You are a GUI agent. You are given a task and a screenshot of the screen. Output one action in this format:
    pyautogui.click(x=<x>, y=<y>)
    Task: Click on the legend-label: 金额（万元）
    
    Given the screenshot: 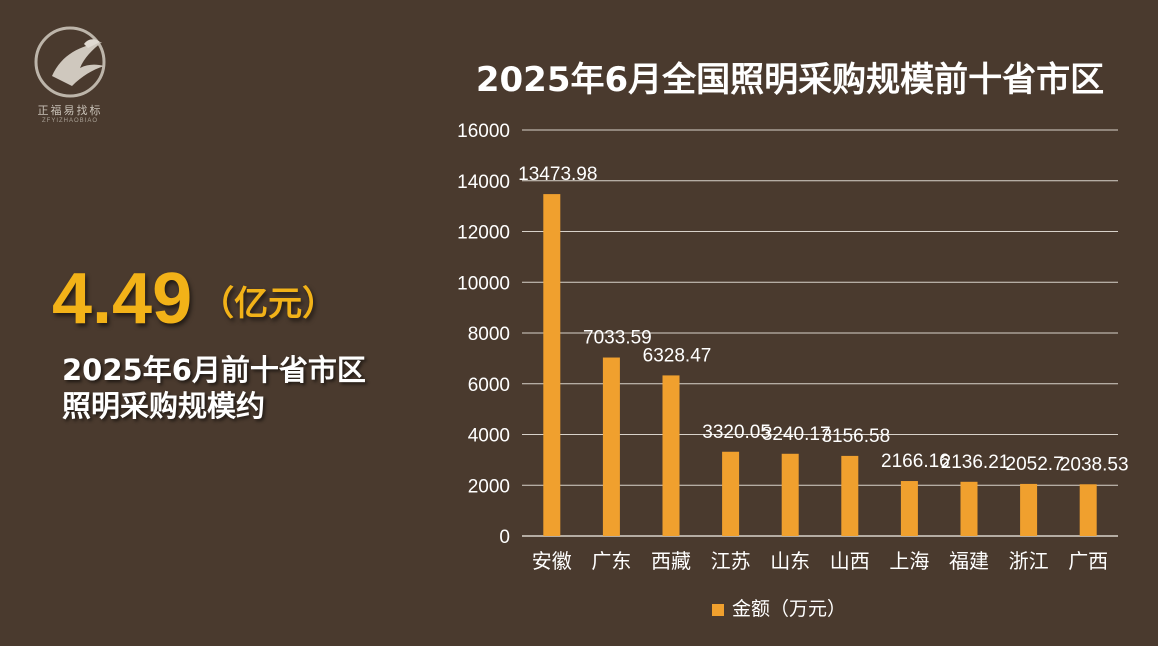 What is the action you would take?
    pyautogui.click(x=789, y=609)
    